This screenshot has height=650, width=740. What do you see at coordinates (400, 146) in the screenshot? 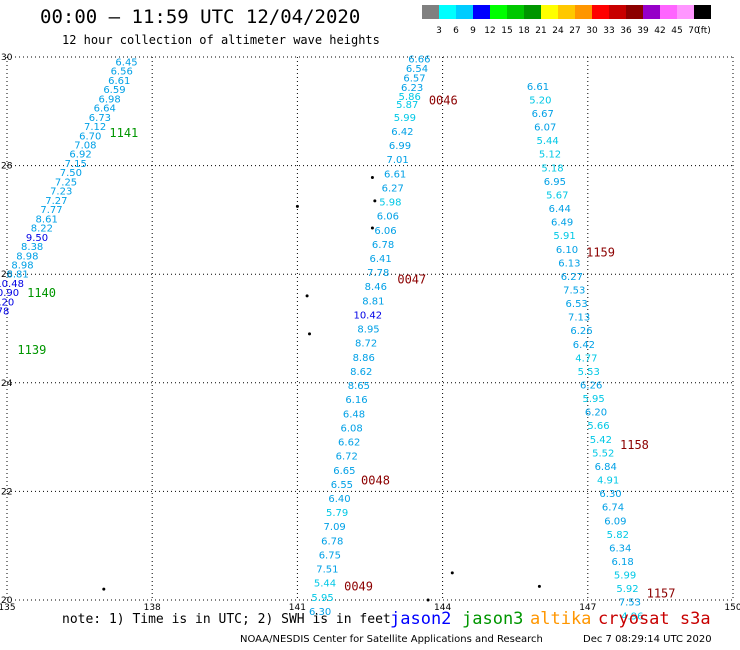
I see `wave-height-value: 6.99` at bounding box center [400, 146].